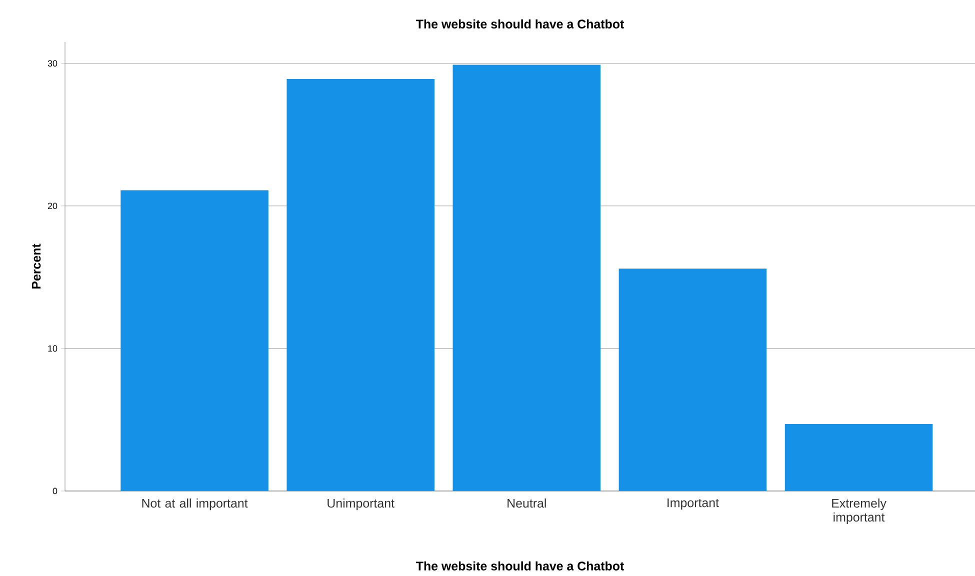  I want to click on chart-title: The website should have a Chatbot, so click(520, 23).